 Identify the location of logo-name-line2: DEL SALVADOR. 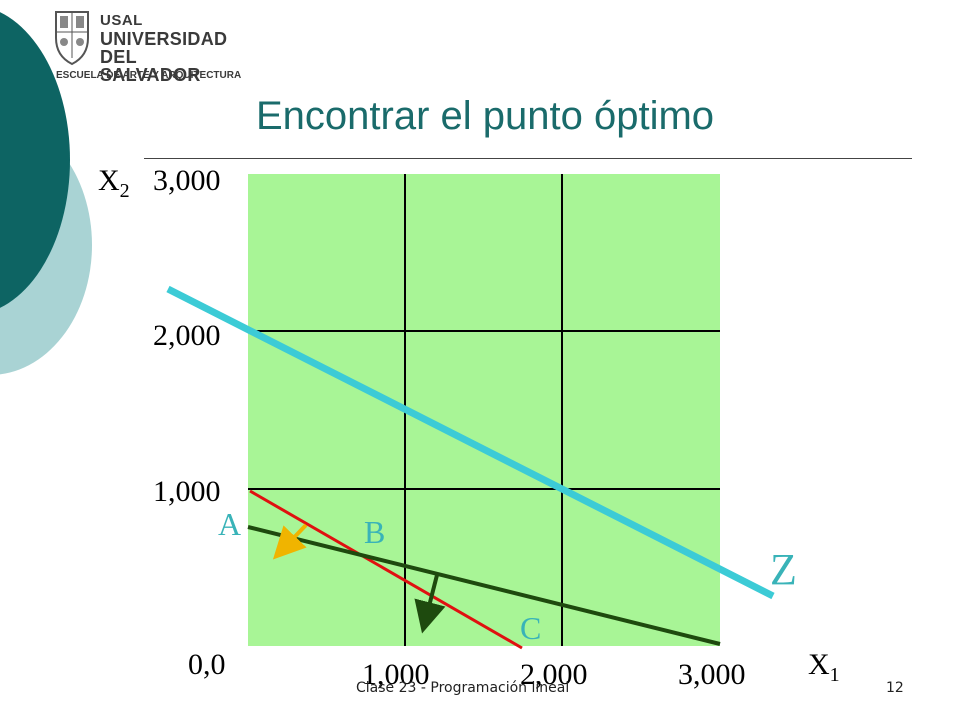
(150, 66).